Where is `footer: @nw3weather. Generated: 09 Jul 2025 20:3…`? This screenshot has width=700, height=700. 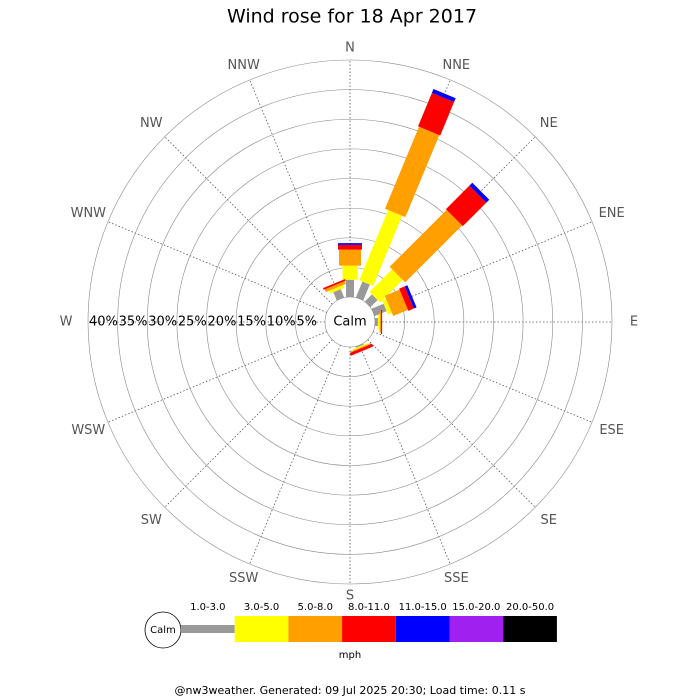 footer: @nw3weather. Generated: 09 Jul 2025 20:3… is located at coordinates (350, 690).